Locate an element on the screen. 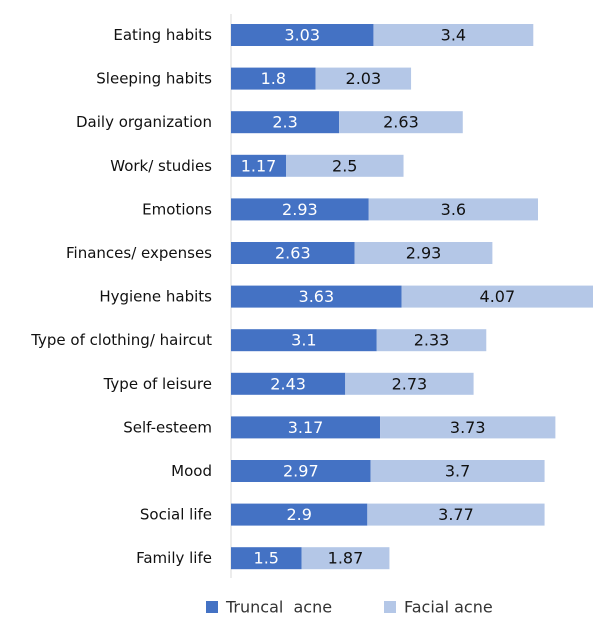 The image size is (595, 617). facial-acne-value-label: 2.33 is located at coordinates (432, 340).